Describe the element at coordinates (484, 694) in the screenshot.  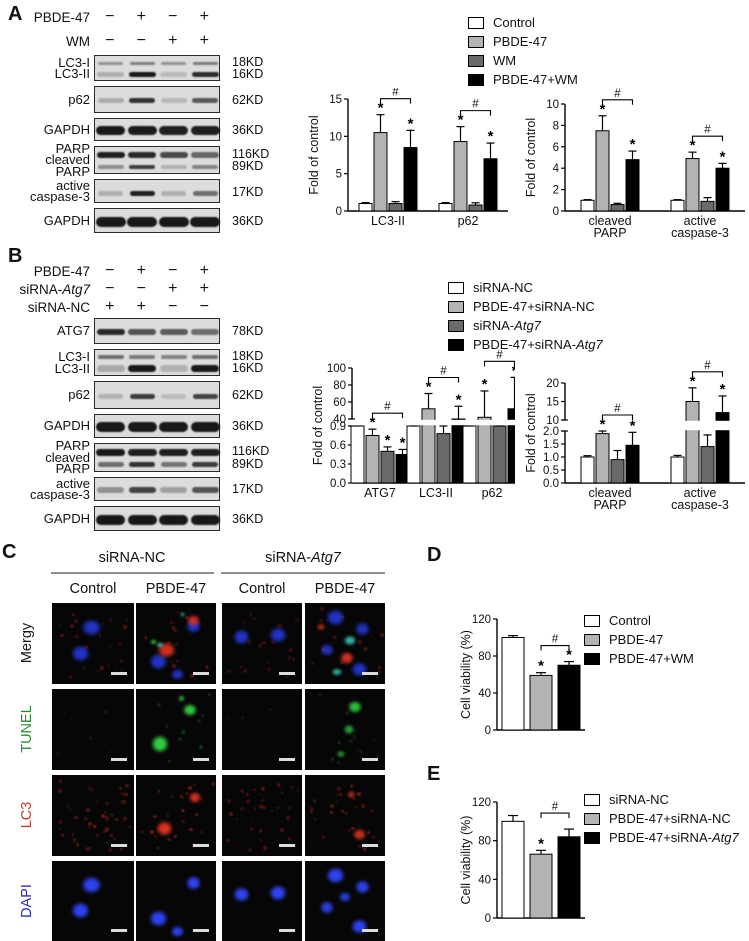
I see `y-tick-label: 40` at that location.